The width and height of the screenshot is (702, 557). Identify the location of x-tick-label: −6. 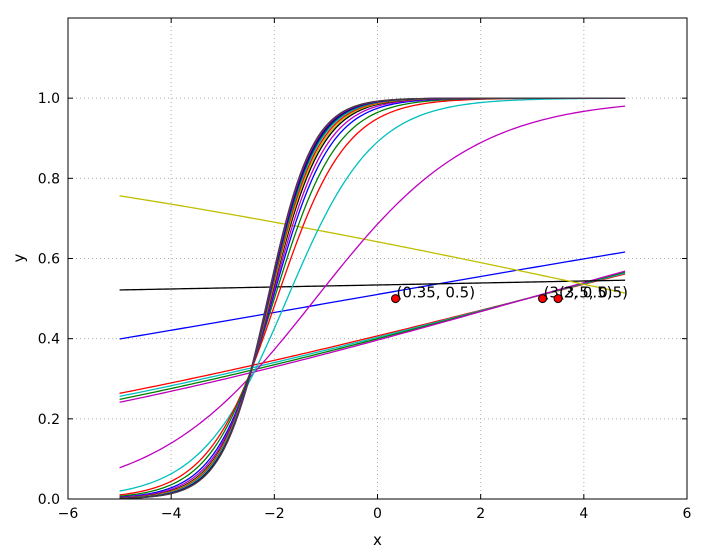
(68, 514).